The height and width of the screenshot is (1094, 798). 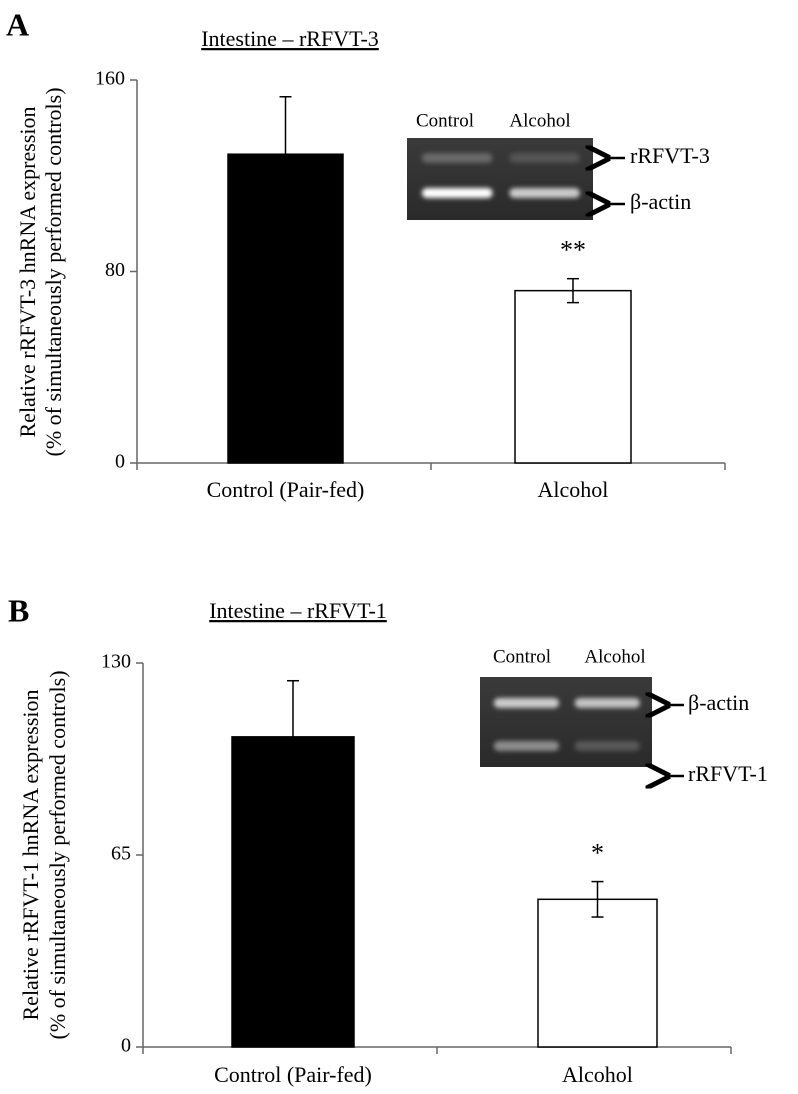 What do you see at coordinates (27, 272) in the screenshot?
I see `y-axis-label: Relative rRFVT-3 hnRNA expression` at bounding box center [27, 272].